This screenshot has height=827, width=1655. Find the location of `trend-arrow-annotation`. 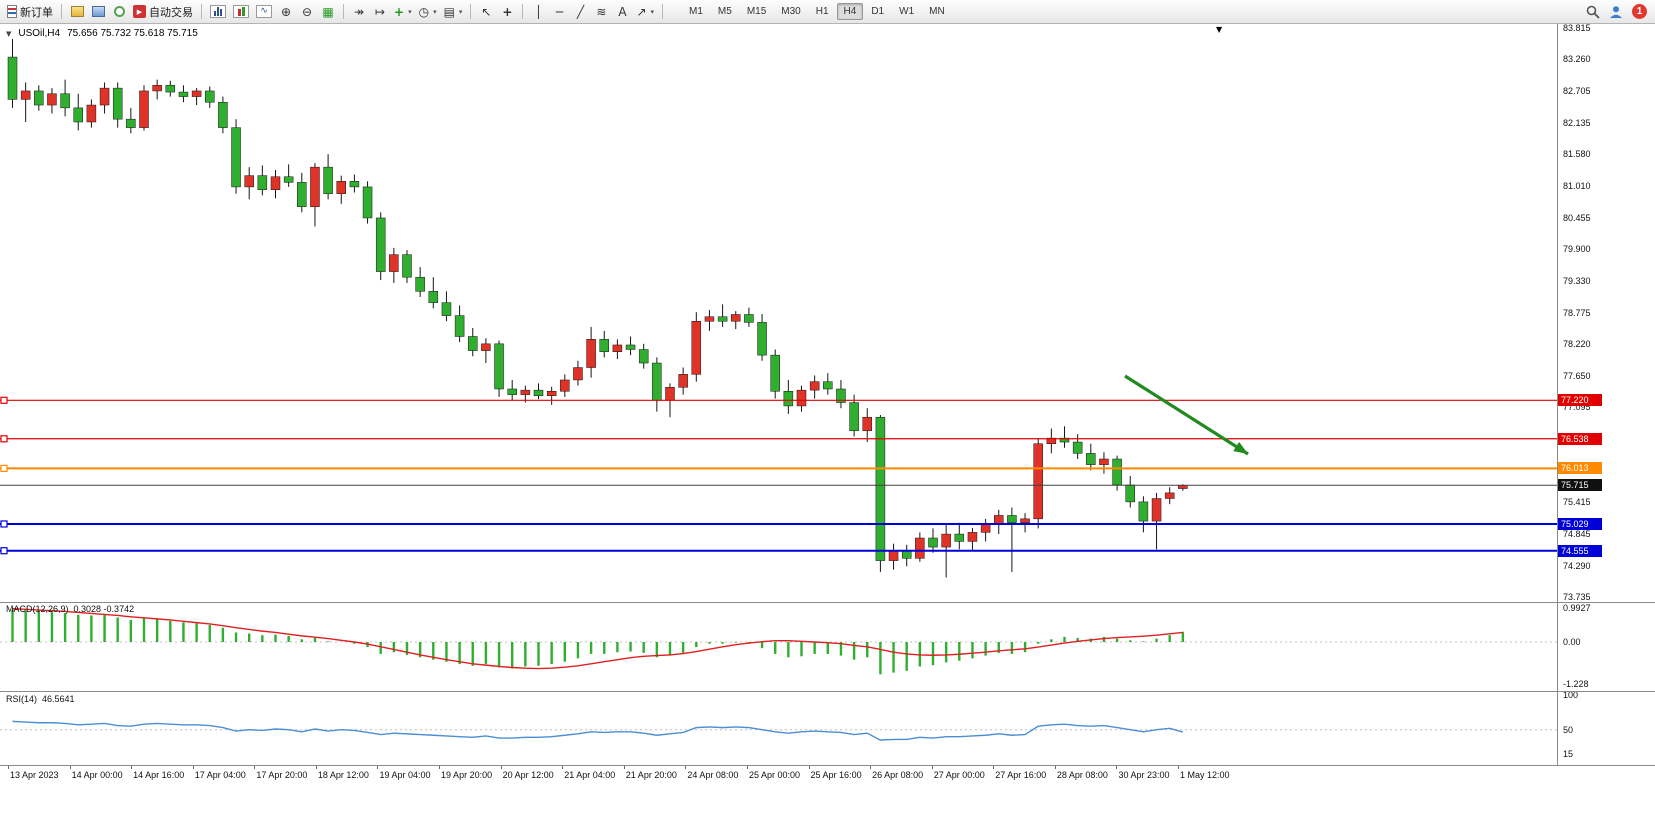

trend-arrow-annotation is located at coordinates (1186, 415).